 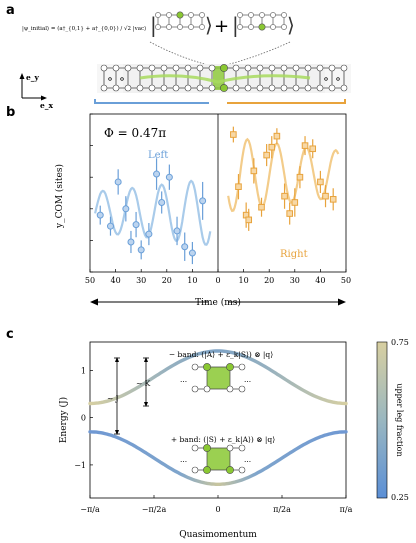 What do you see at coordinates (80, 465) in the screenshot?
I see `energy-tick-label: −1` at bounding box center [80, 465].